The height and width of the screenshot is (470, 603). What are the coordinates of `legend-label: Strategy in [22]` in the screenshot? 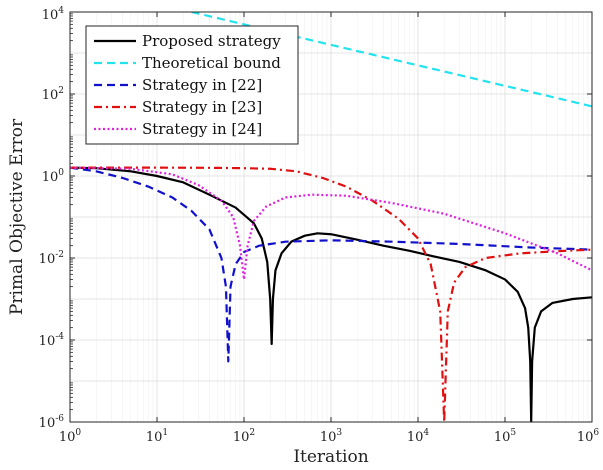 It's located at (202, 85).